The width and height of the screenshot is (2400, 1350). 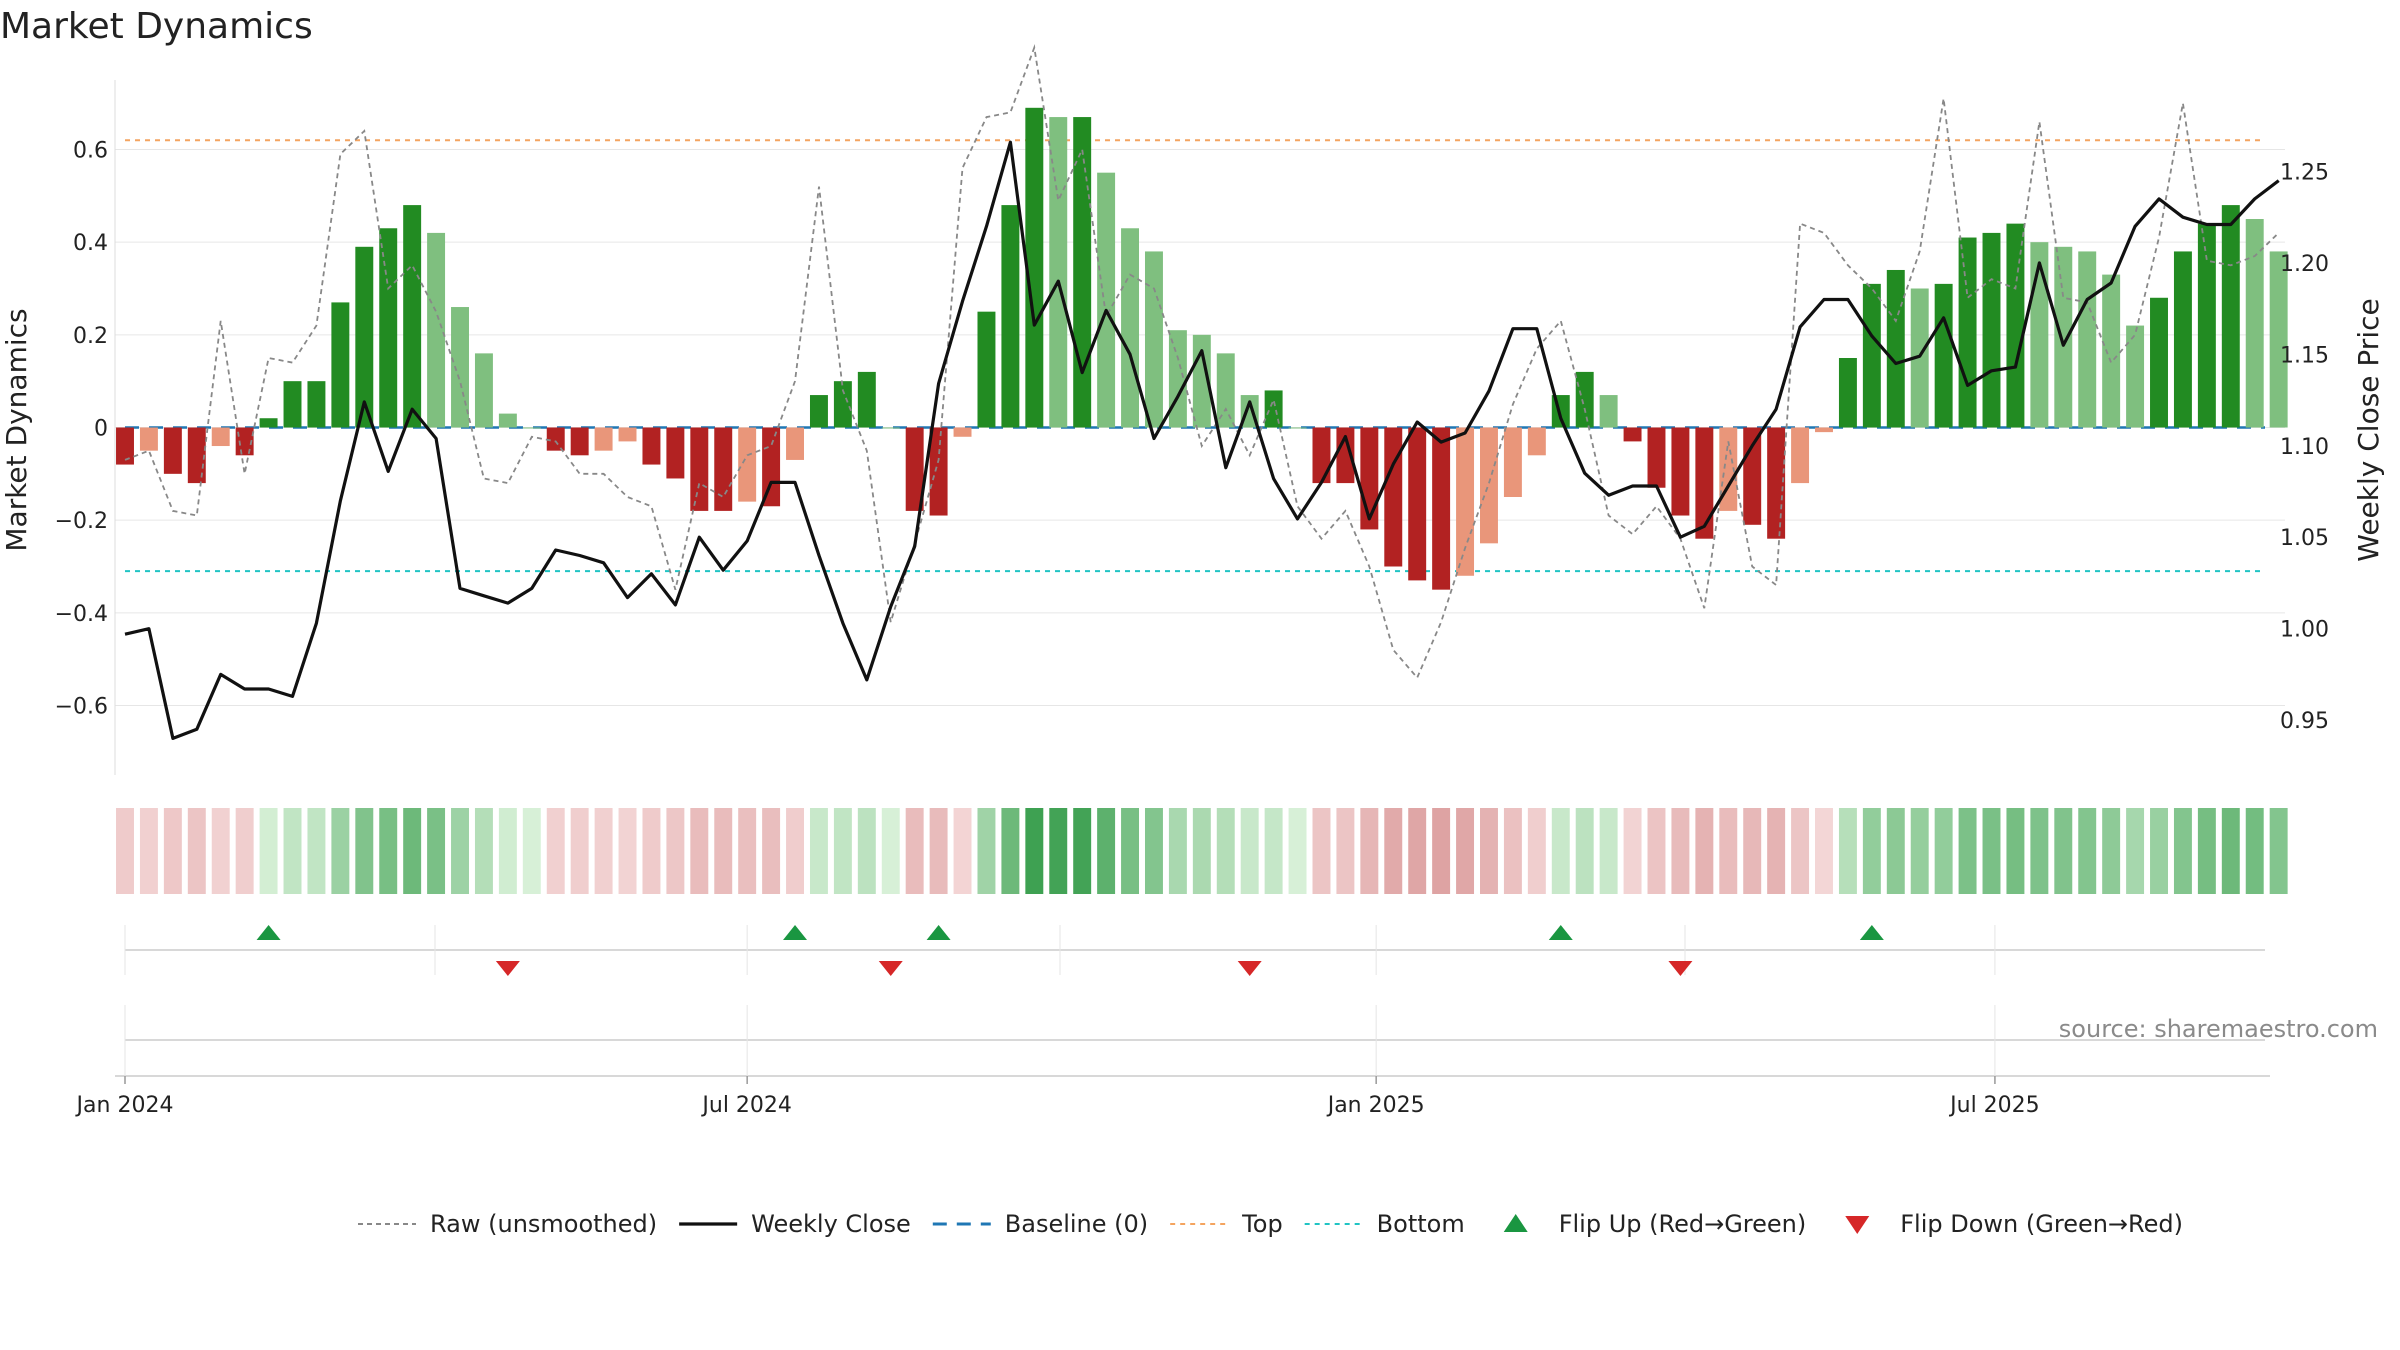 I want to click on y-left-tick-label: −0.4, so click(x=81, y=614).